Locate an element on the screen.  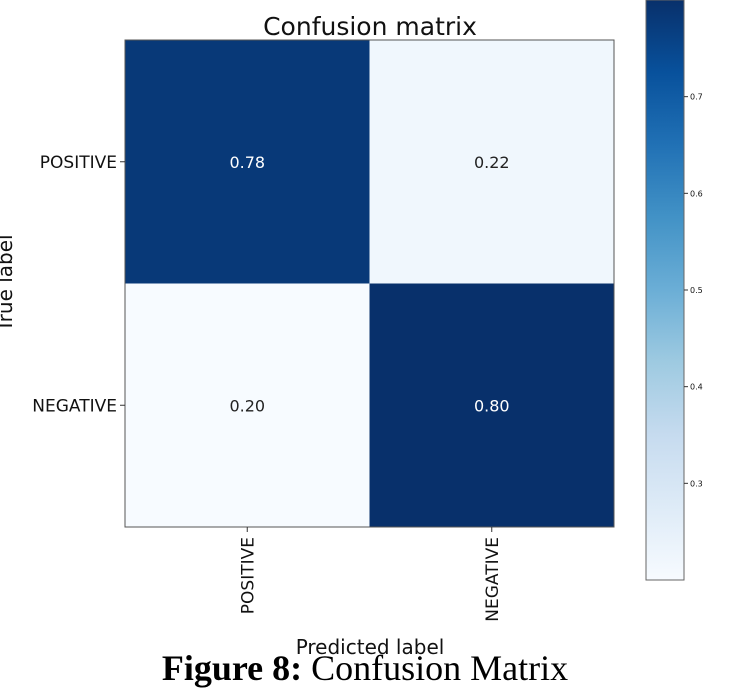
x-tick-label: NEGATIVE is located at coordinates (493, 579).